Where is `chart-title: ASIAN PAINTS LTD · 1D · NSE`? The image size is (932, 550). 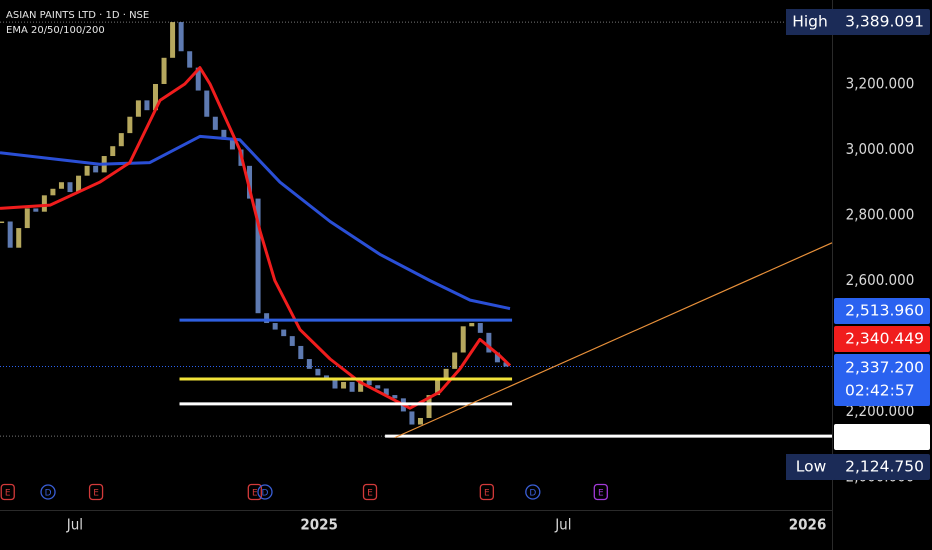
chart-title: ASIAN PAINTS LTD · 1D · NSE is located at coordinates (77, 15).